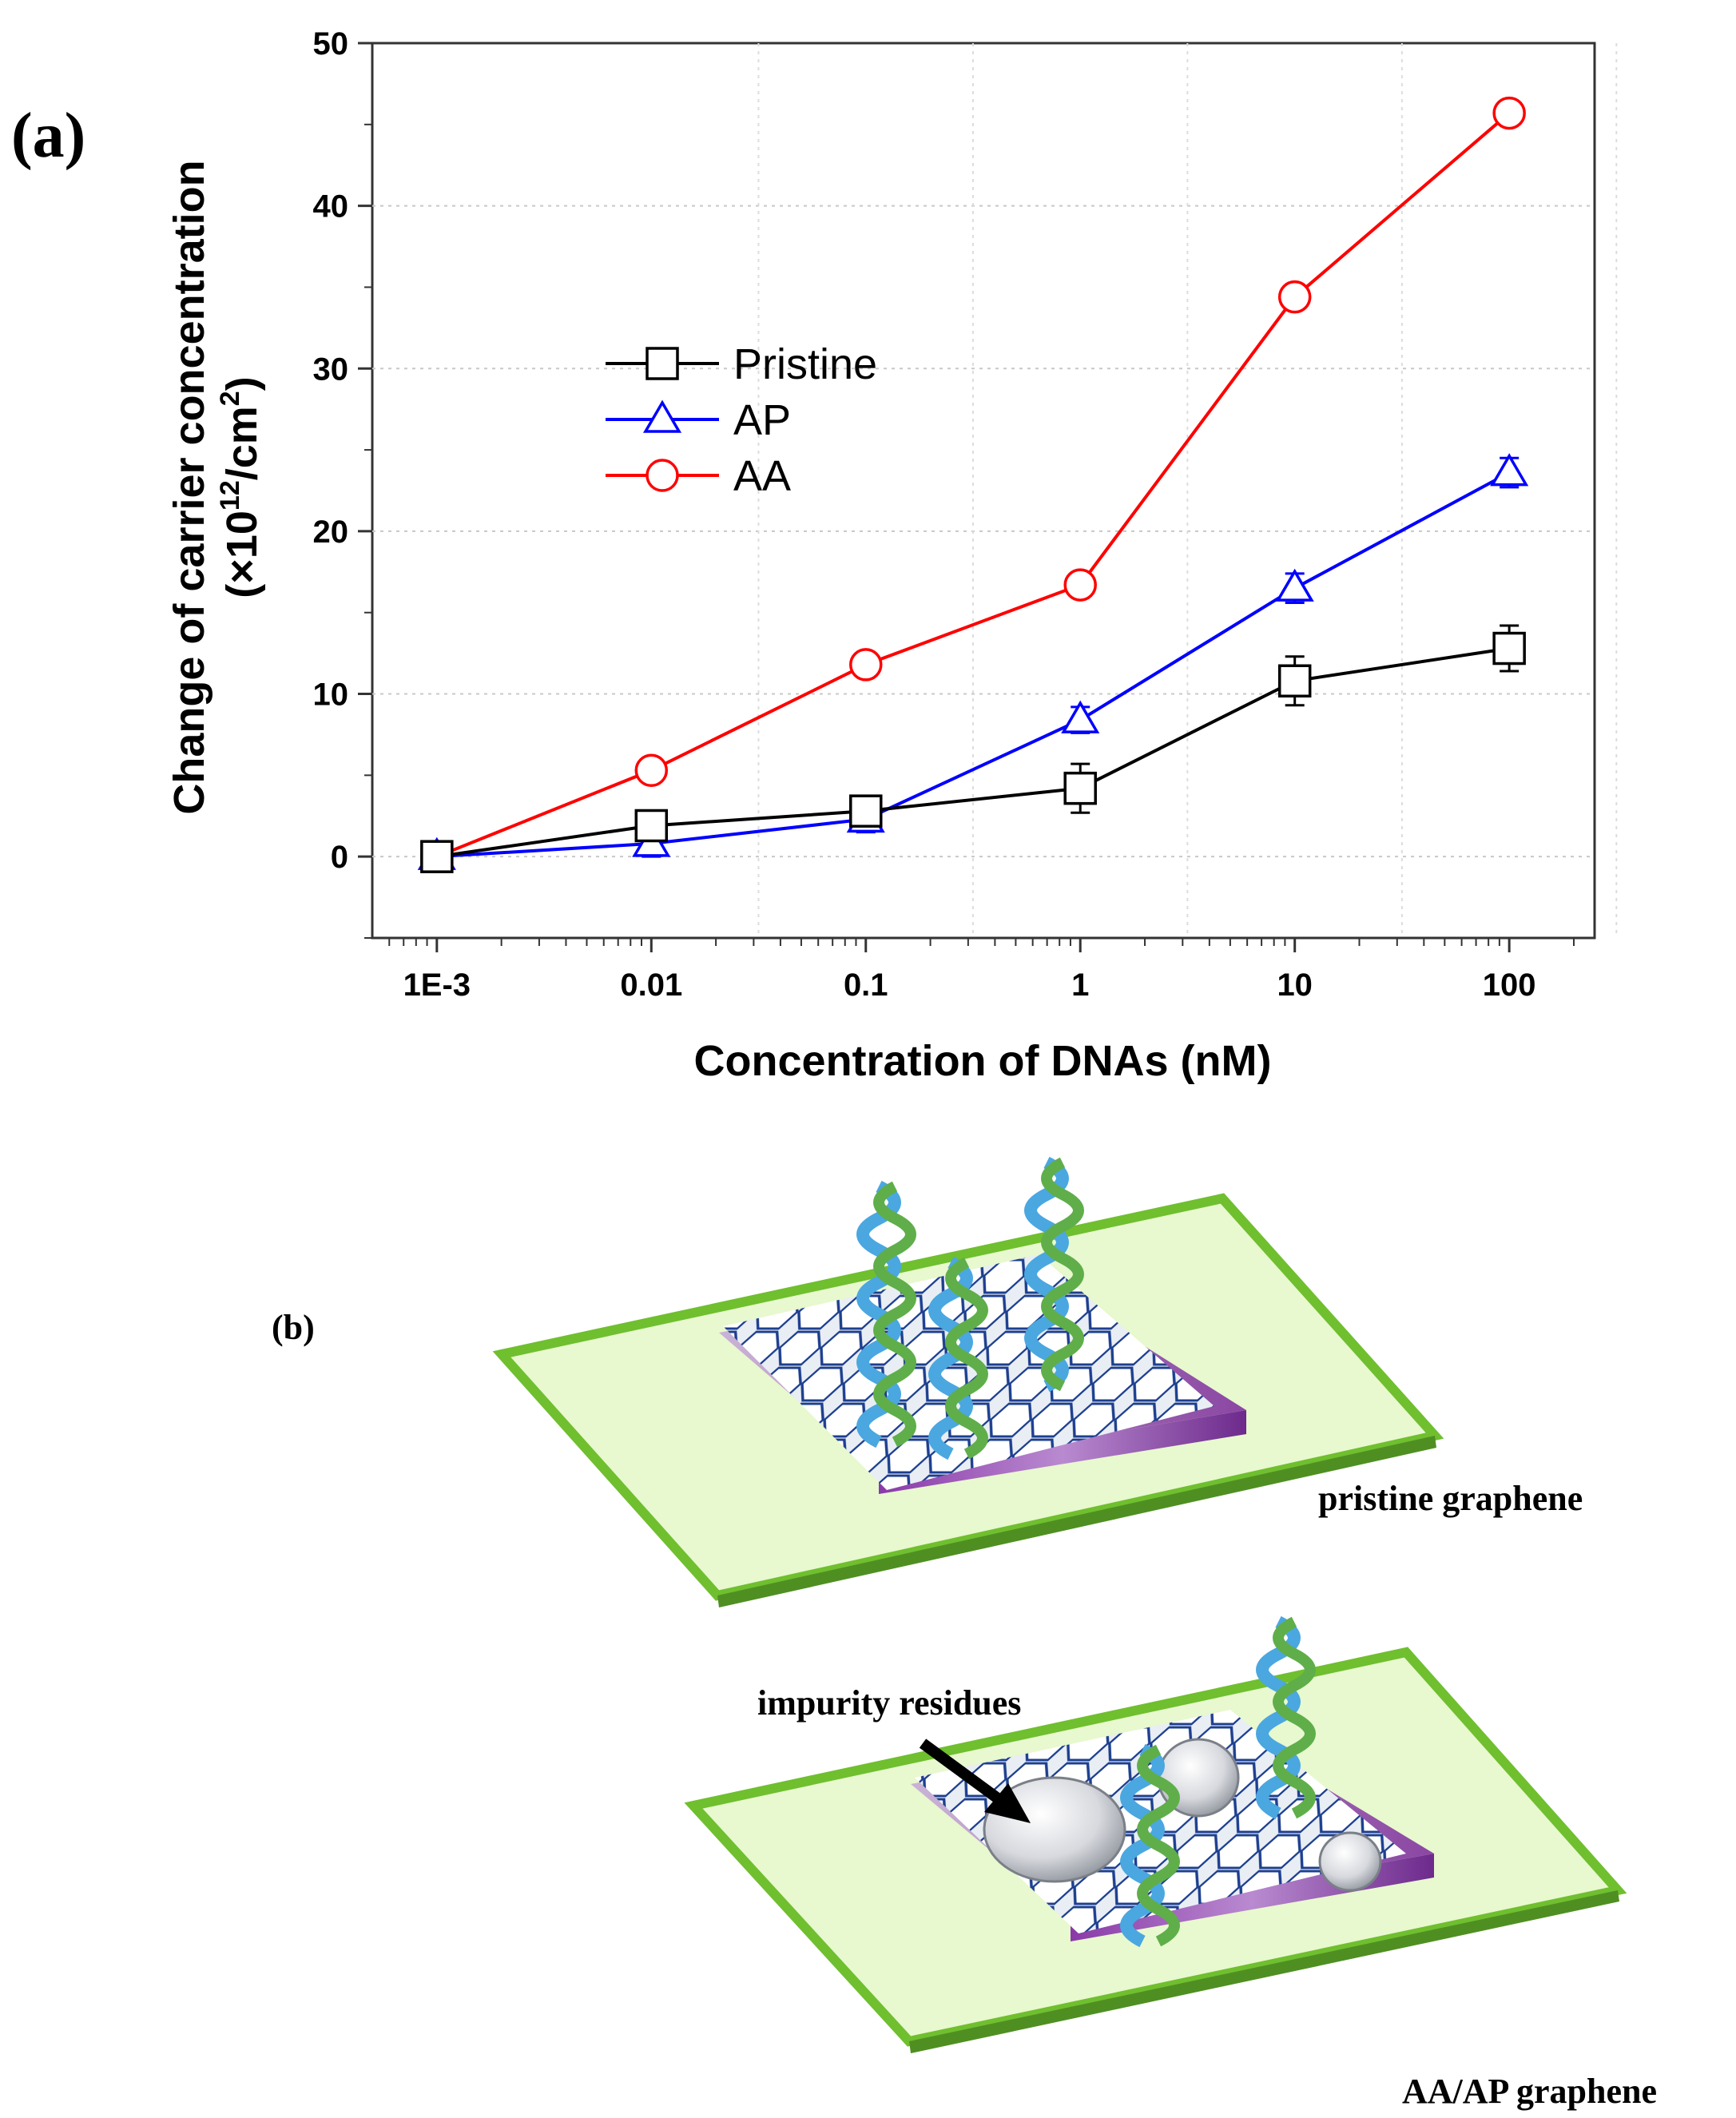 Image resolution: width=1736 pixels, height=2118 pixels. What do you see at coordinates (437, 985) in the screenshot?
I see `x-tick-label: 1E-3` at bounding box center [437, 985].